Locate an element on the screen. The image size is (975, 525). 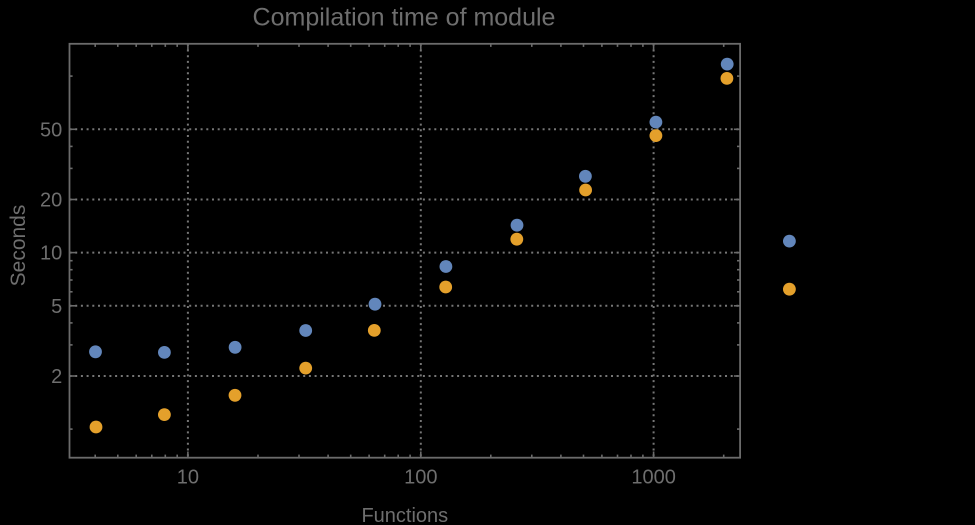
svg-text: Functions is located at coordinates (404, 515).